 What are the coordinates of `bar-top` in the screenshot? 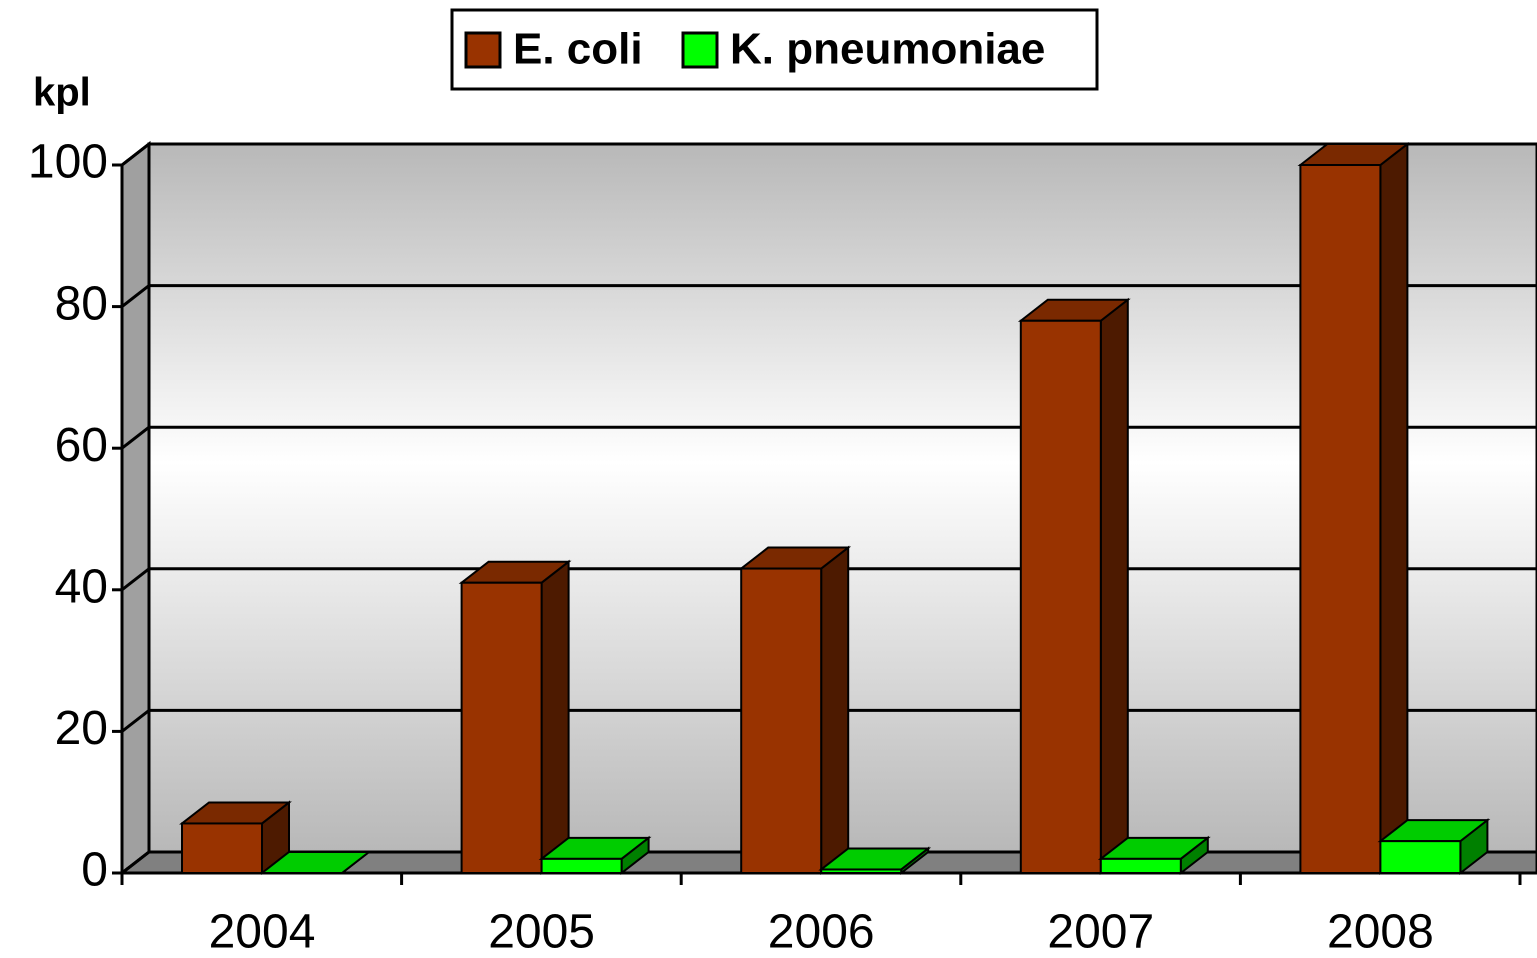 It's located at (315, 862).